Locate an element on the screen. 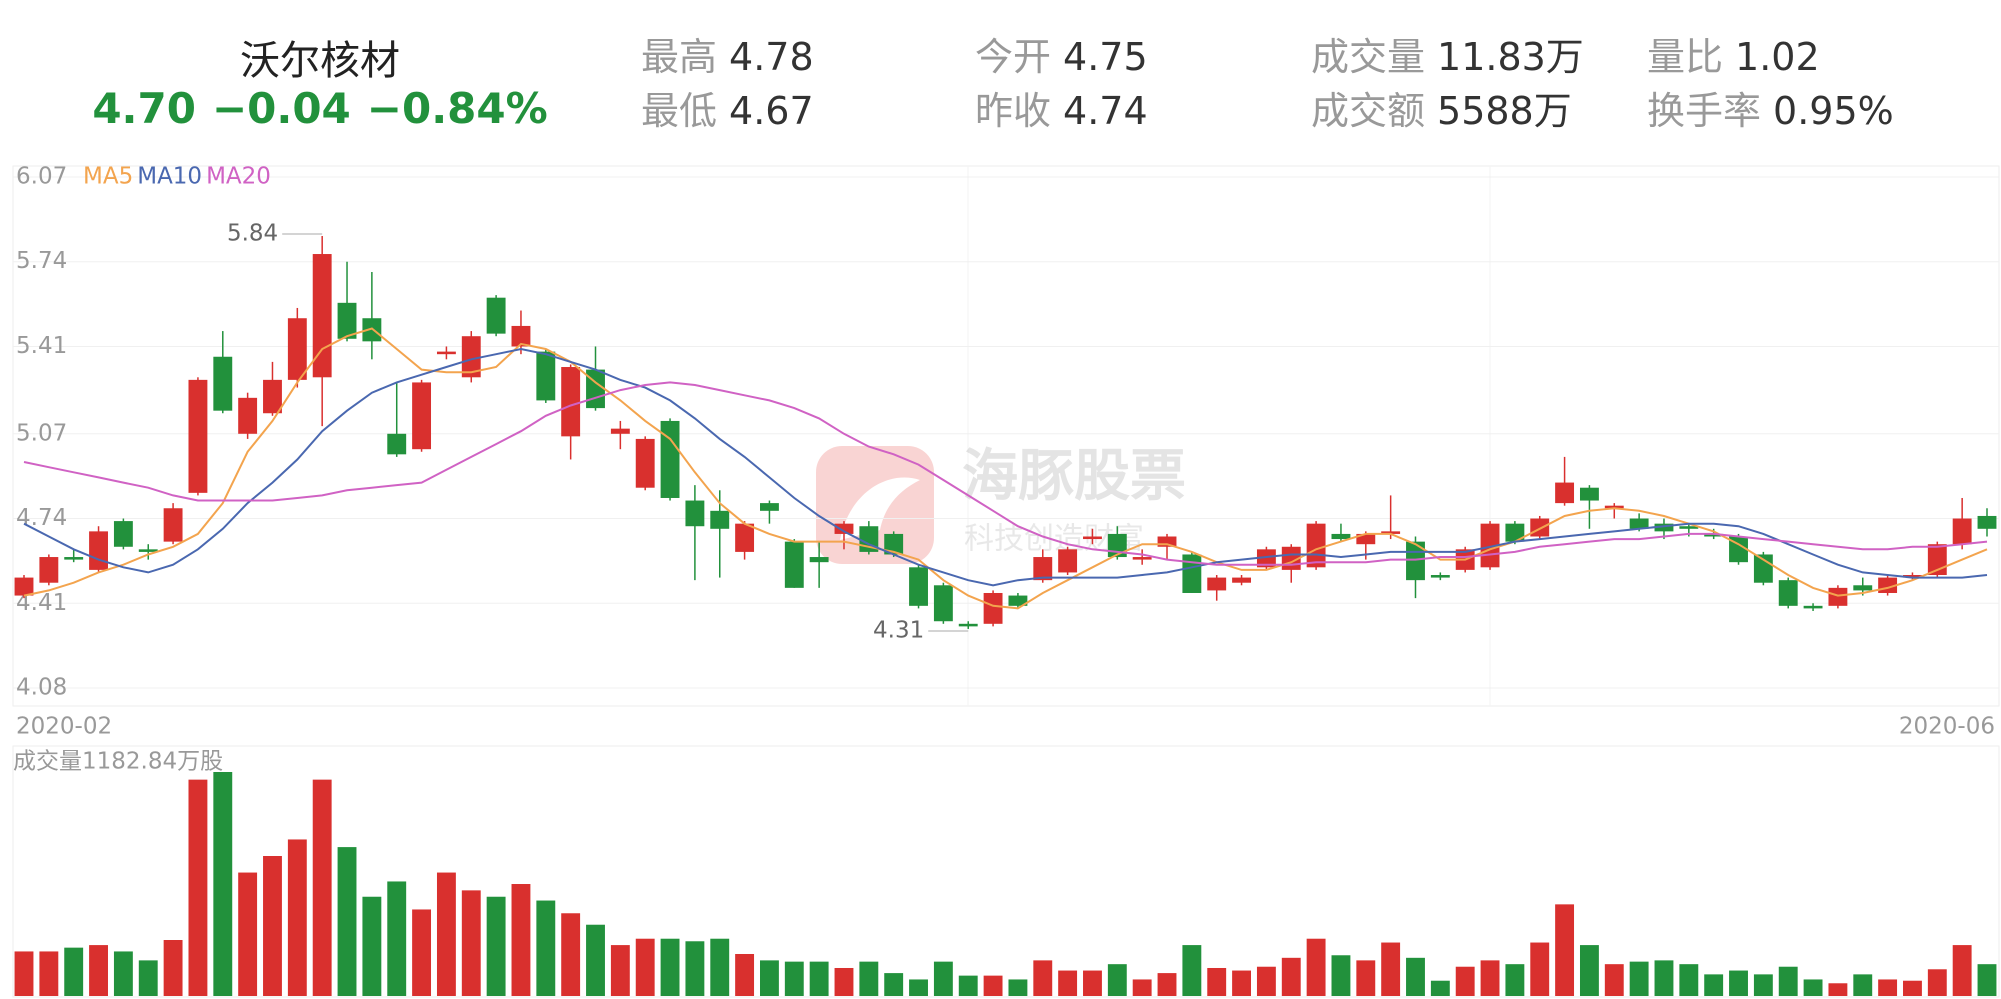 This screenshot has height=999, width=2001. stat-label: 量比 is located at coordinates (1685, 57).